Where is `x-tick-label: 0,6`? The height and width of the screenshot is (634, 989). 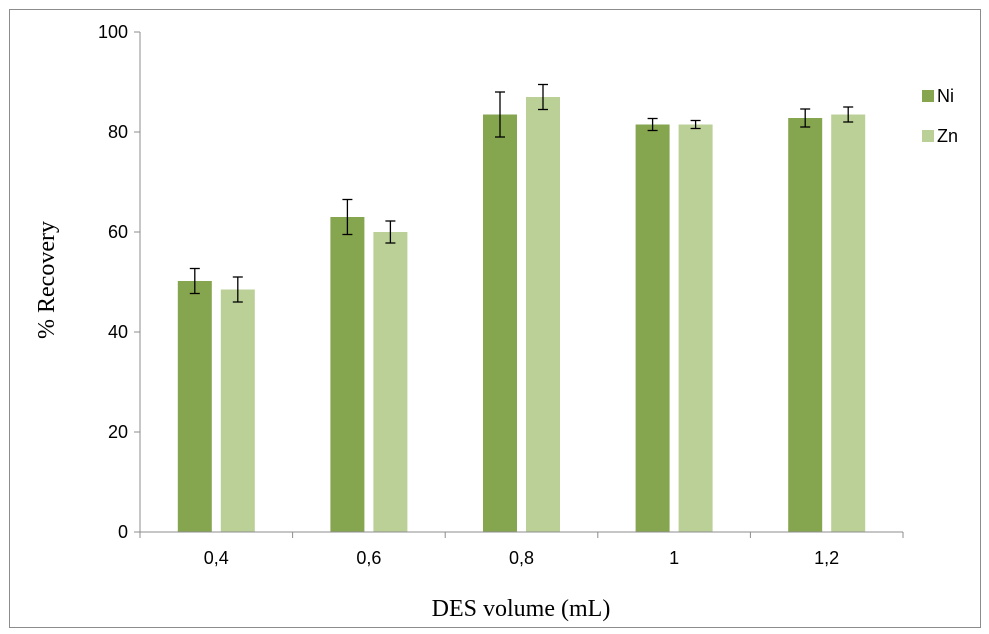 x-tick-label: 0,6 is located at coordinates (368, 558).